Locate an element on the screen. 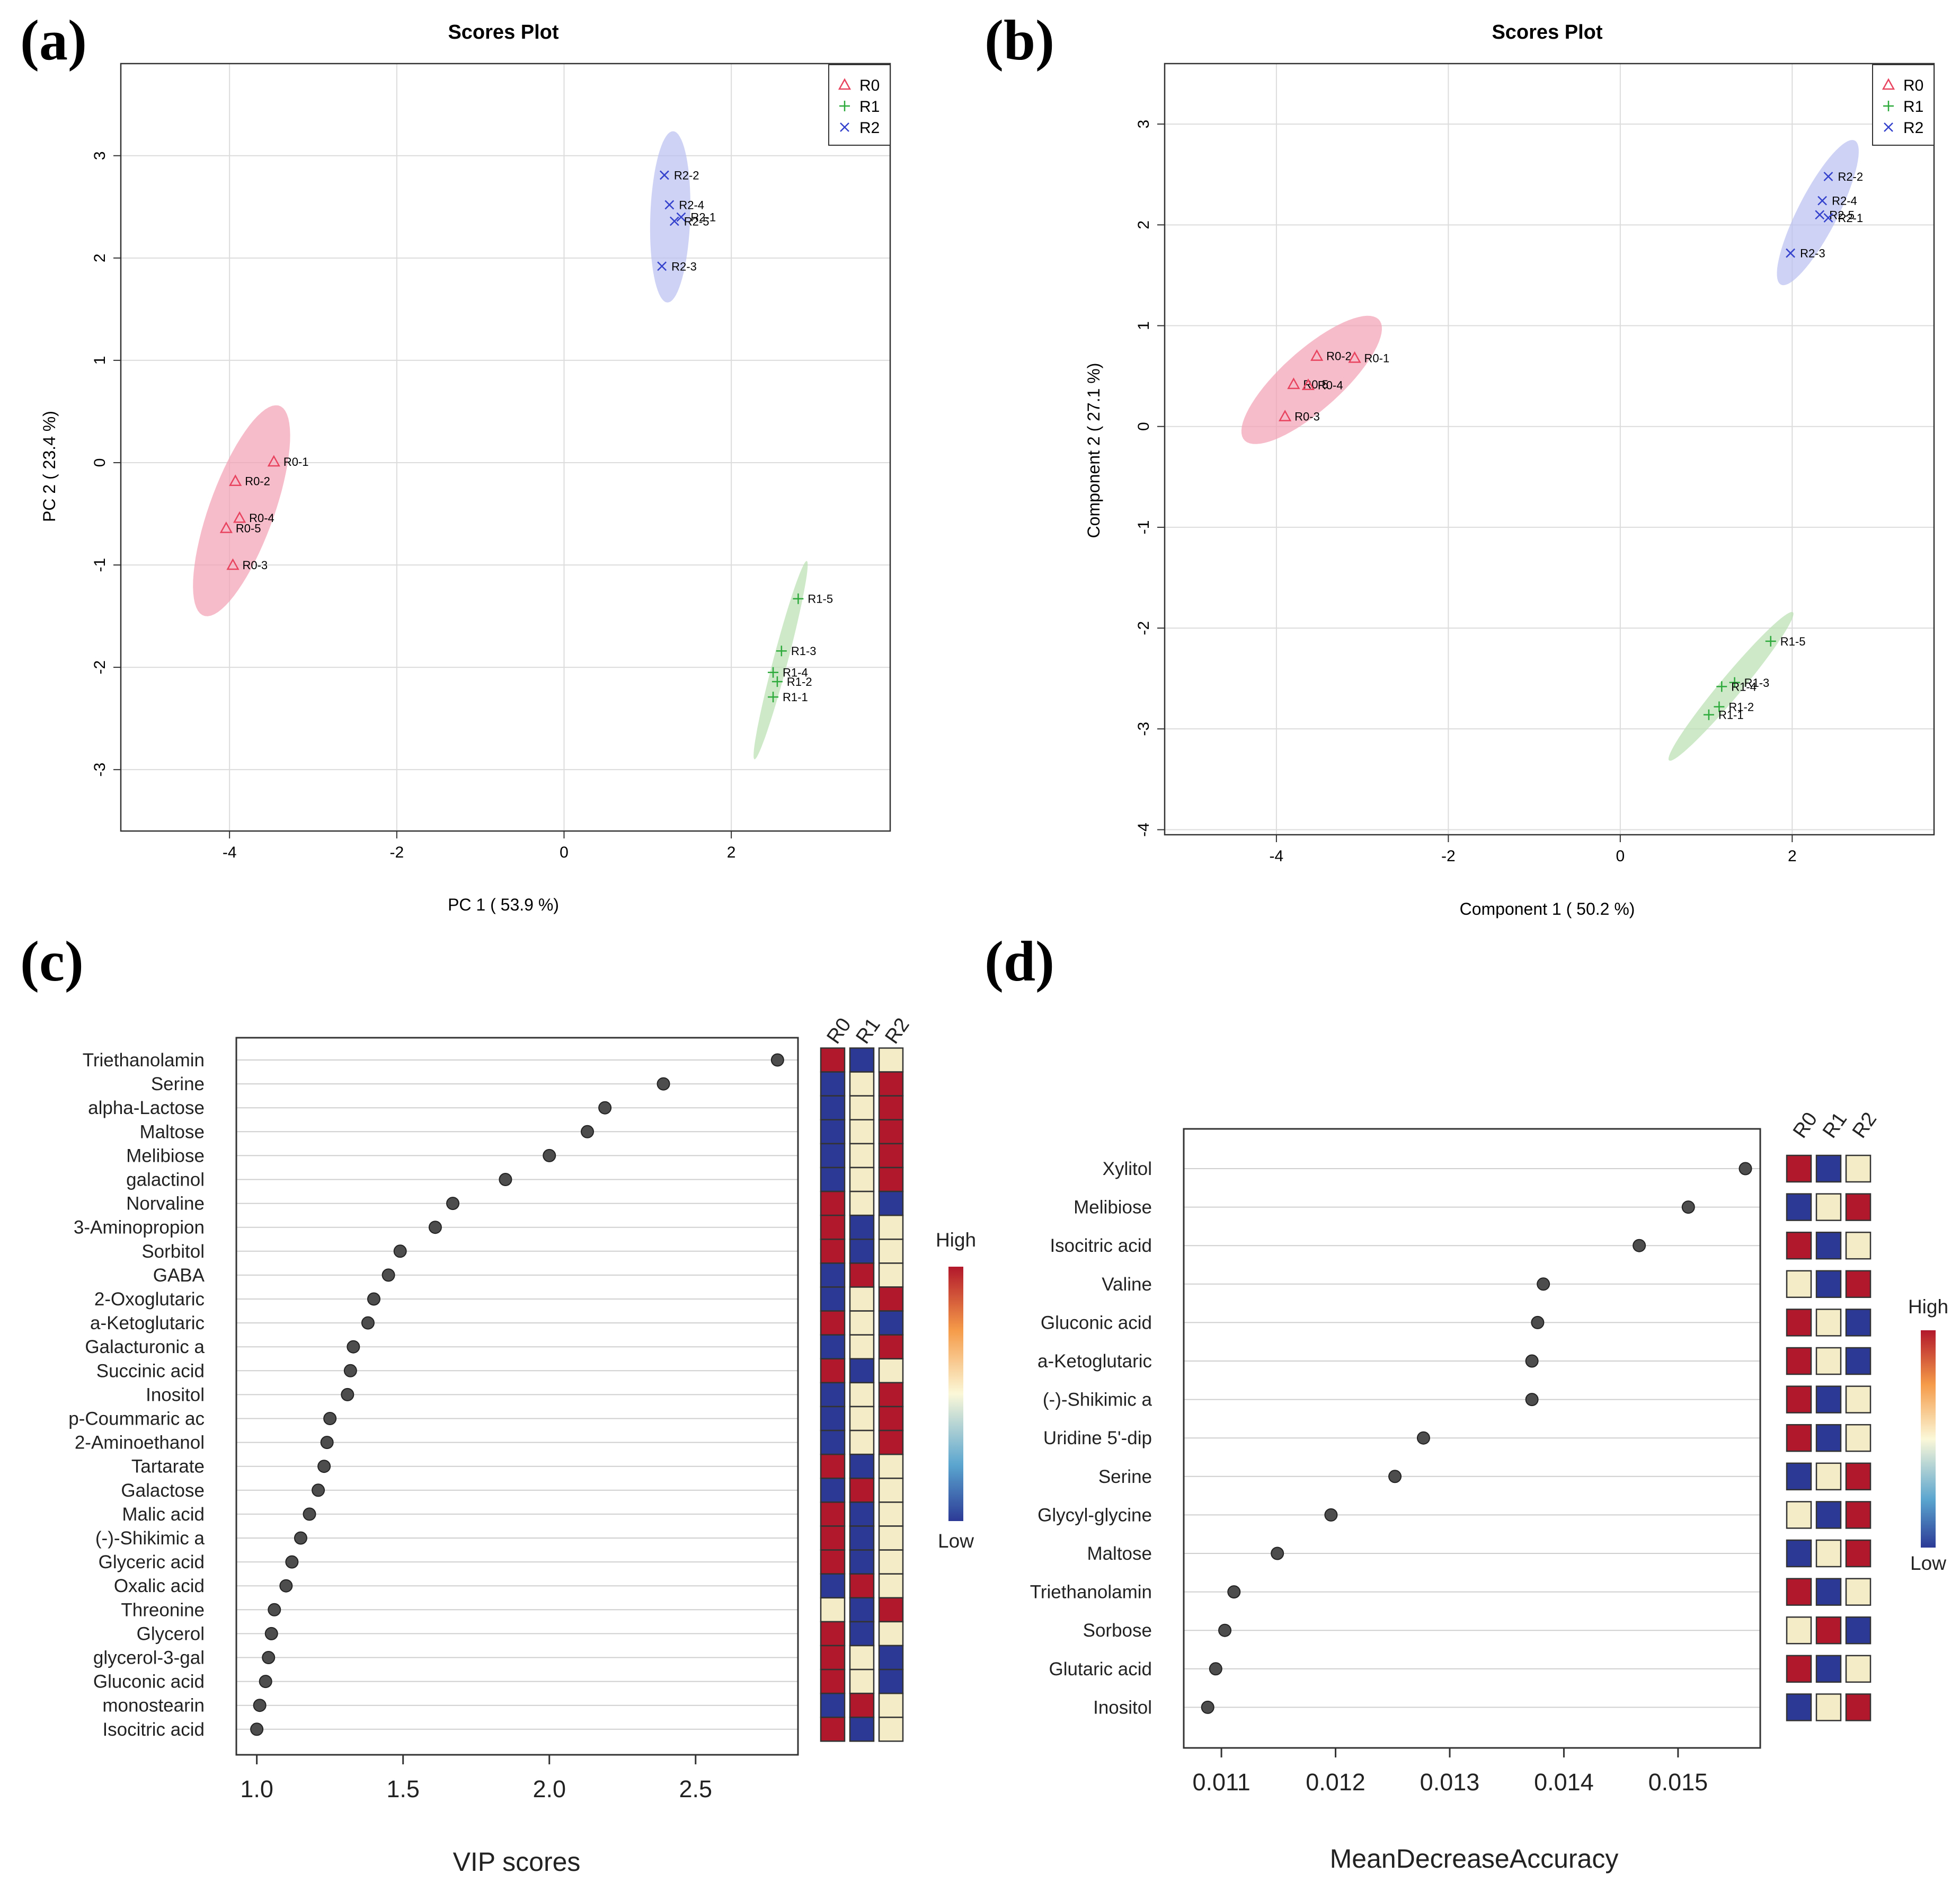 The height and width of the screenshot is (1882, 1960). point-label: R0-4 is located at coordinates (261, 518).